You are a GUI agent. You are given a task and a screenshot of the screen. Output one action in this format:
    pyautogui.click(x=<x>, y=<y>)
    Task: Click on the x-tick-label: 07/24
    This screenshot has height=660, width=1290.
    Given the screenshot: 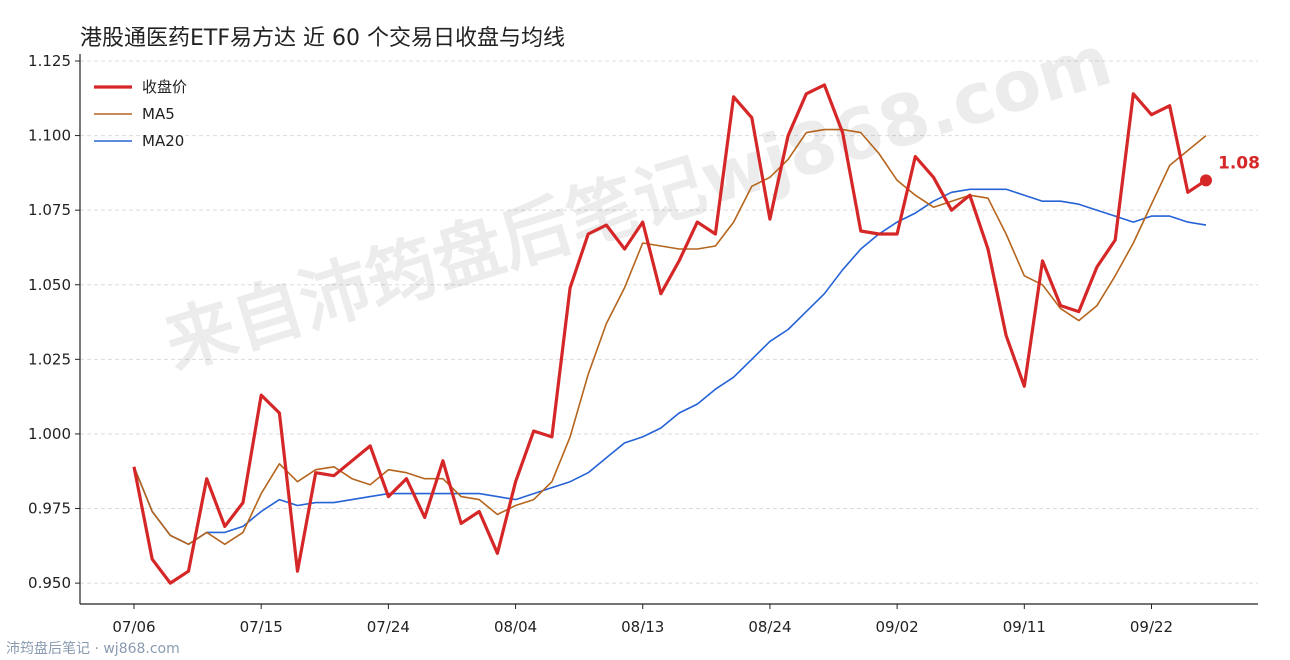 What is the action you would take?
    pyautogui.click(x=388, y=627)
    